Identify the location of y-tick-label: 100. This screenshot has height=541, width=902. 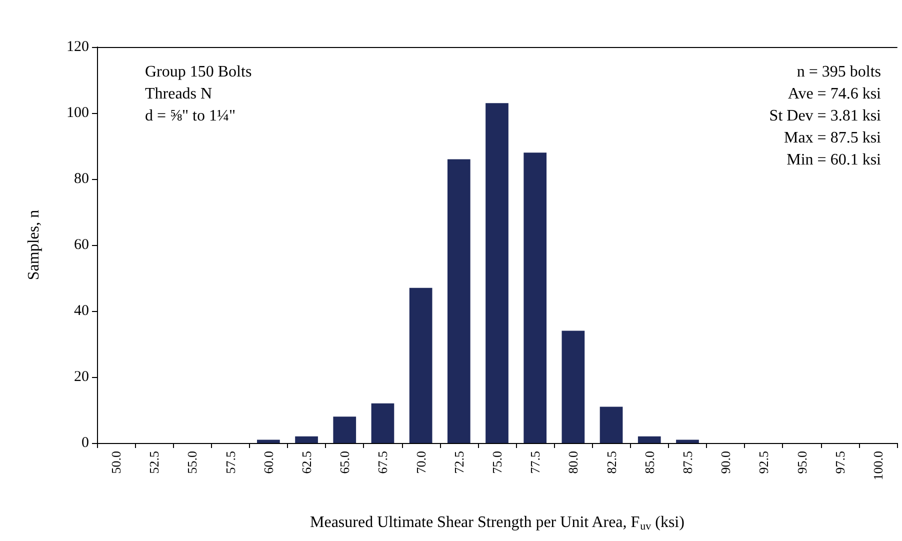
(77, 113).